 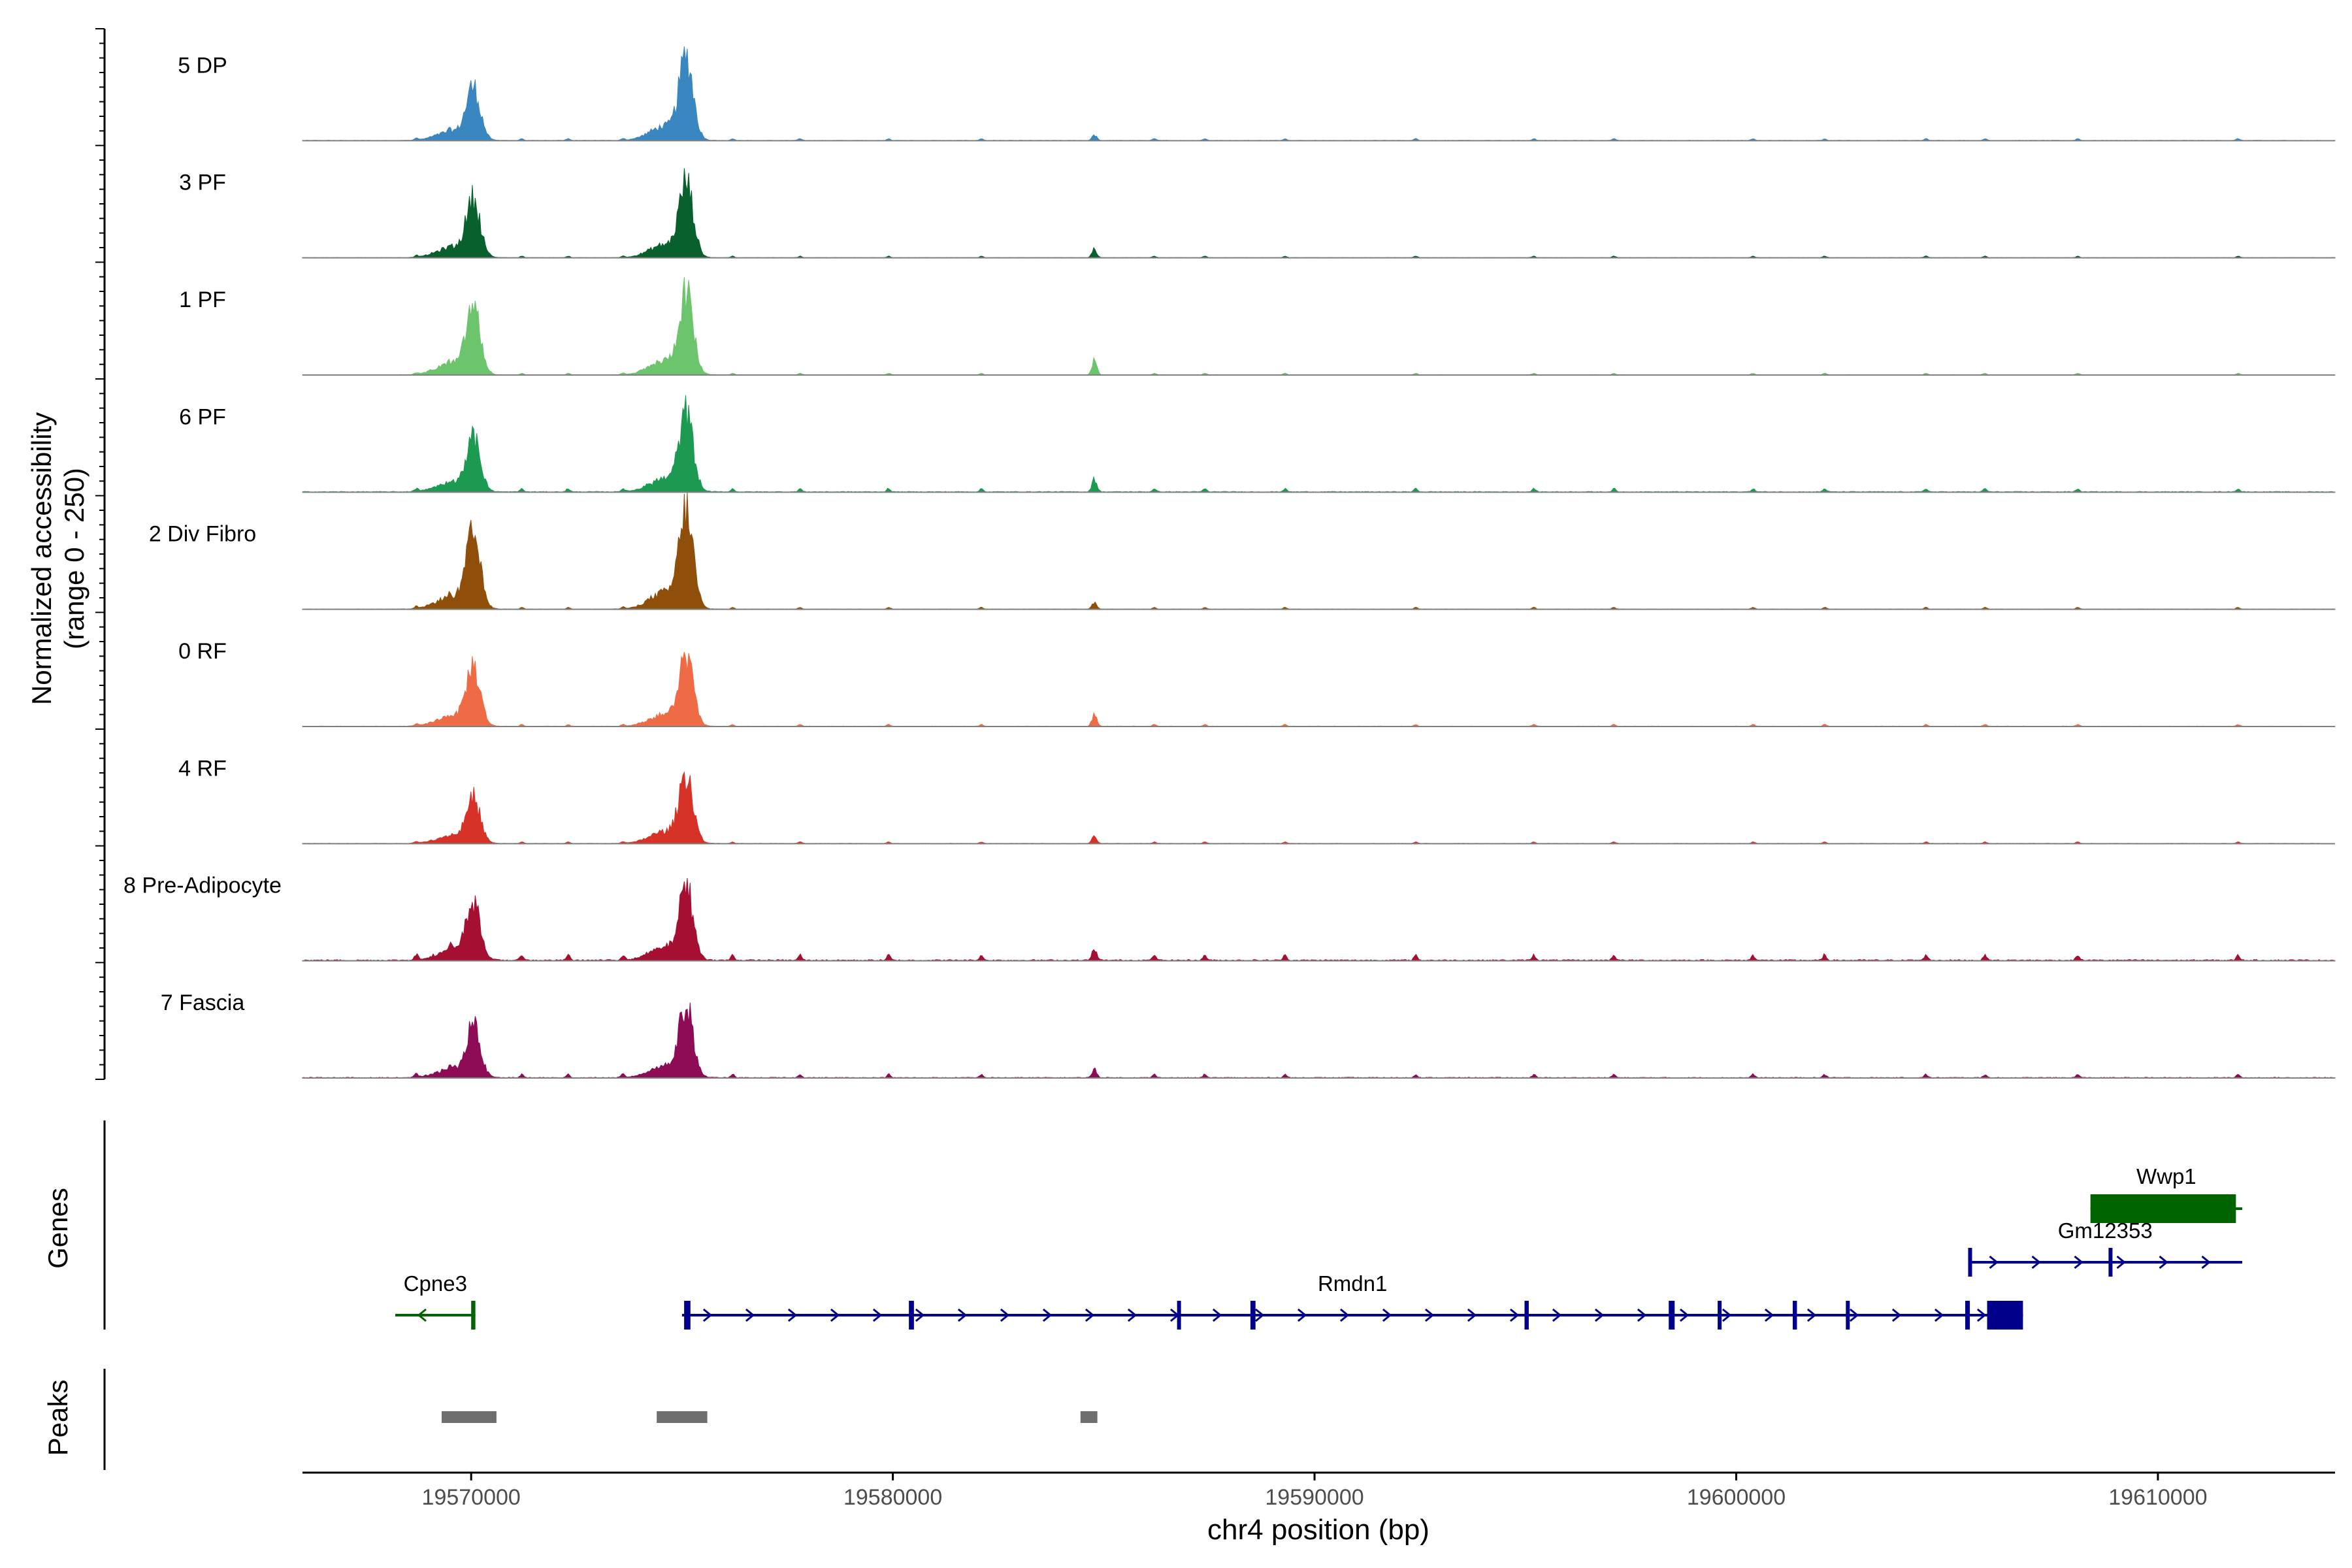 I want to click on track-label-1: 3 PF, so click(x=202, y=183).